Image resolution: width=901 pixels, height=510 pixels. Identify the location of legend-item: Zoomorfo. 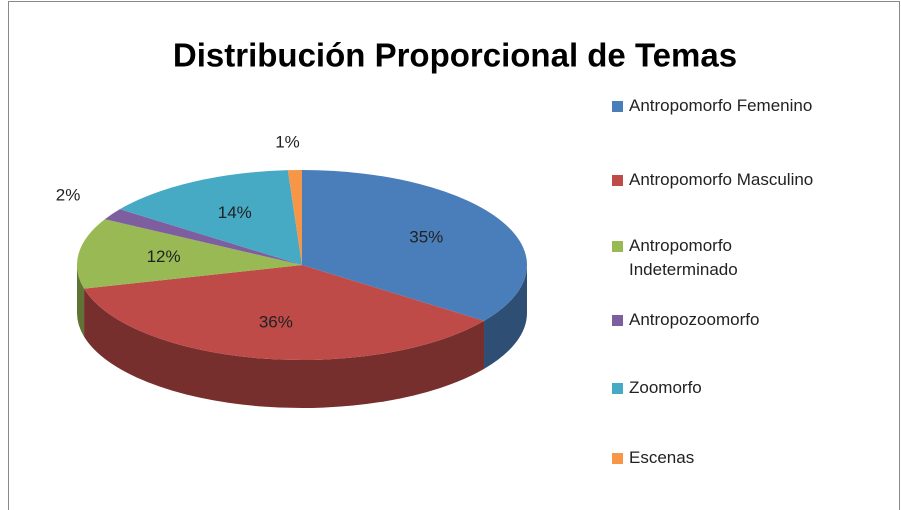
(657, 388).